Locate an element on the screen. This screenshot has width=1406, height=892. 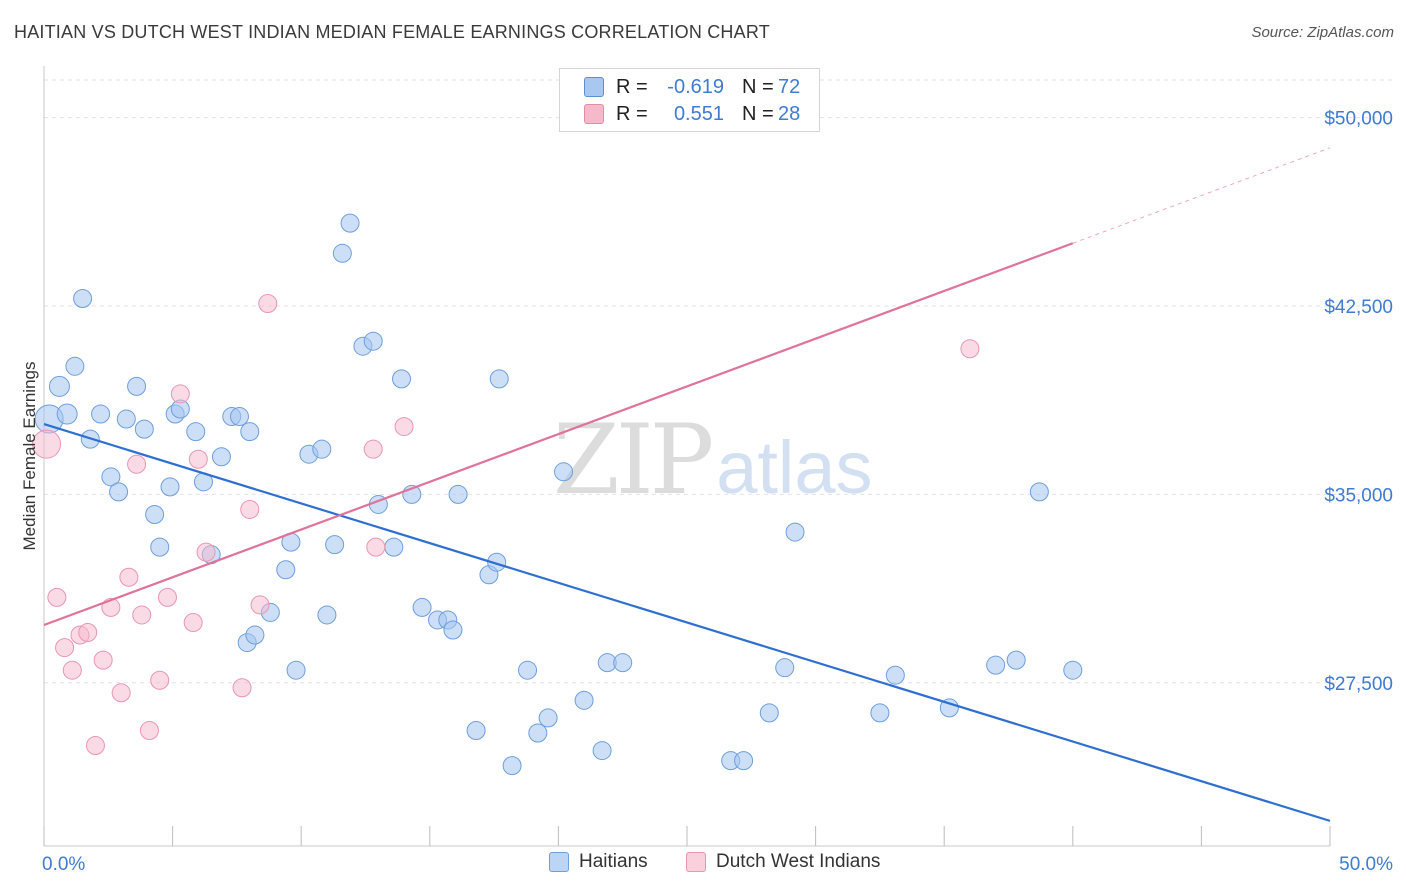
legend-swatch-haitians is located at coordinates (594, 87).